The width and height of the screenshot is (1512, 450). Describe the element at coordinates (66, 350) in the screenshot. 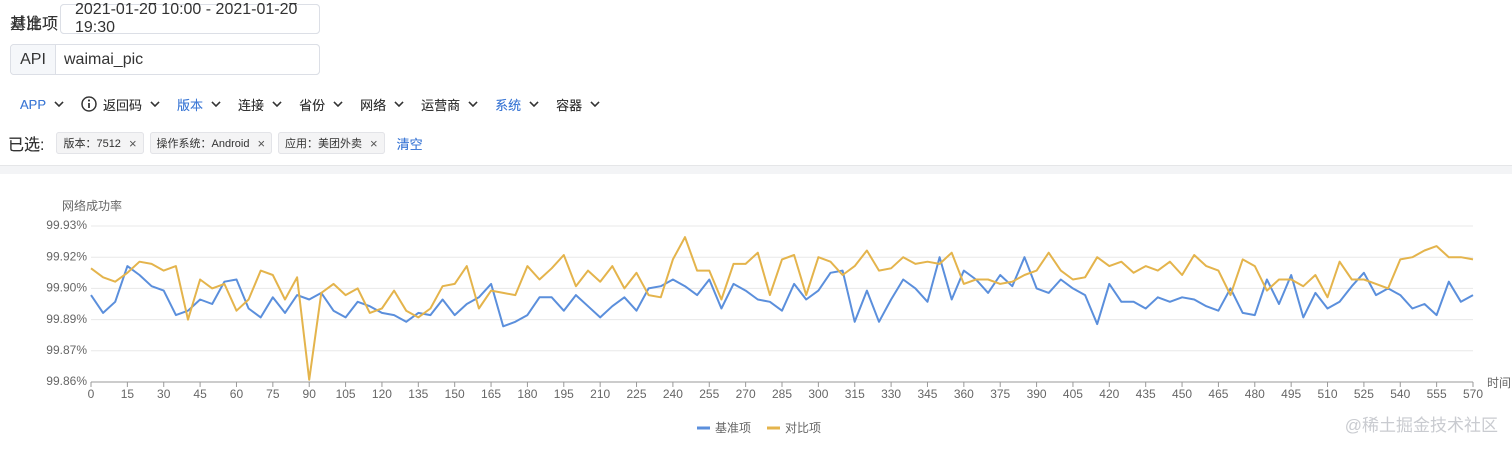

I see `y-tick-label: 99.87%` at that location.